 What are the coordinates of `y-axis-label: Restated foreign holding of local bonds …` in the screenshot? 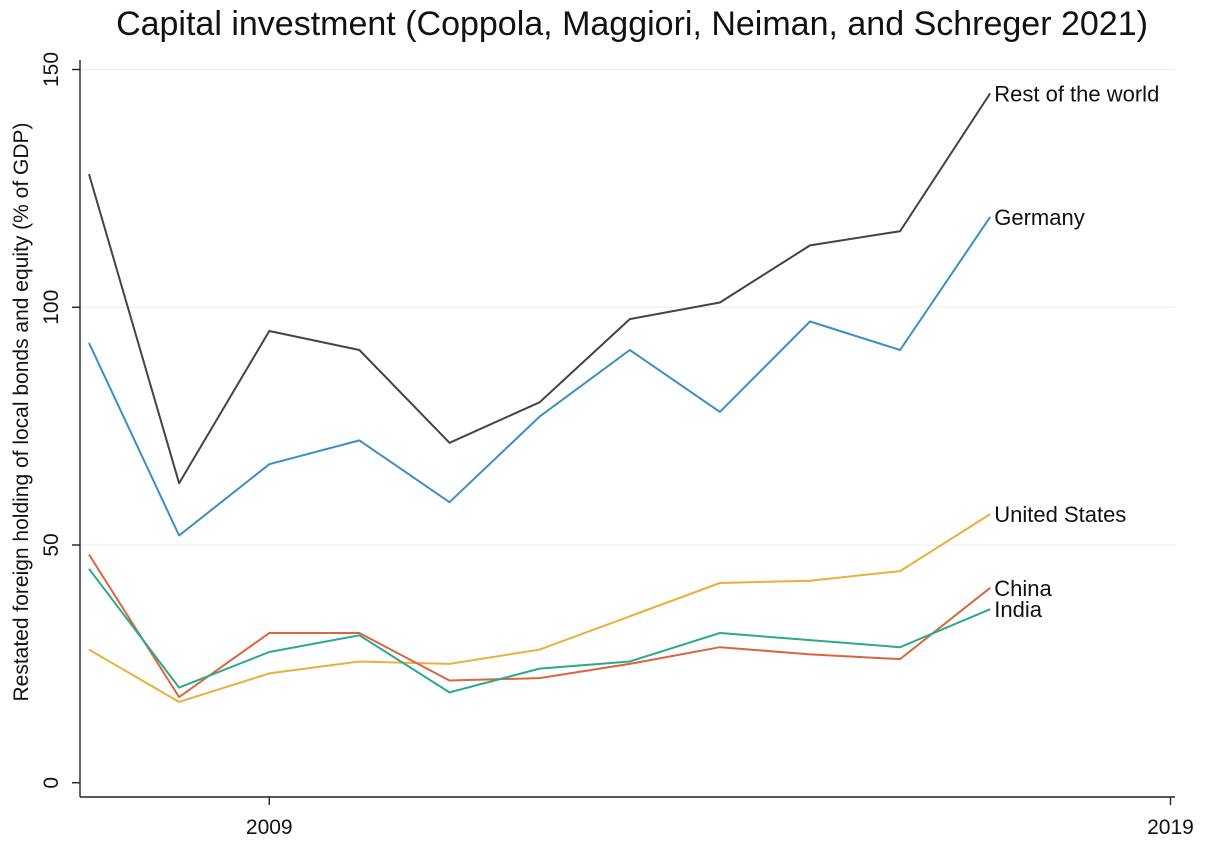 It's located at (21, 411).